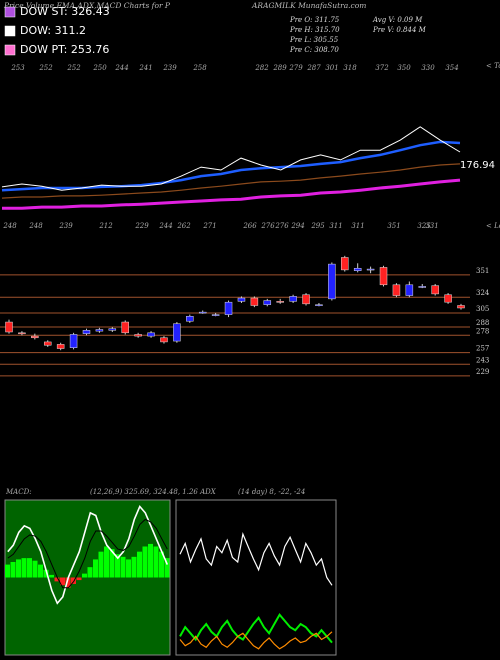  What do you see at coordinates (297, 226) in the screenshot?
I see `low-label: 294` at bounding box center [297, 226].